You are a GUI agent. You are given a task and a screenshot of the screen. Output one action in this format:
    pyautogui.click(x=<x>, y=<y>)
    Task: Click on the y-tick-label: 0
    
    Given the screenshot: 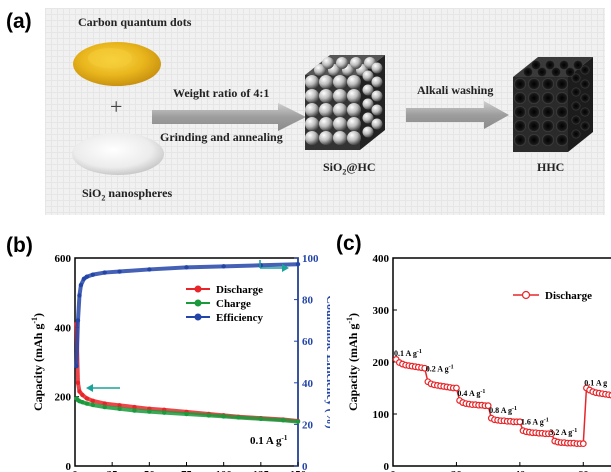 What is the action you would take?
    pyautogui.click(x=387, y=466)
    